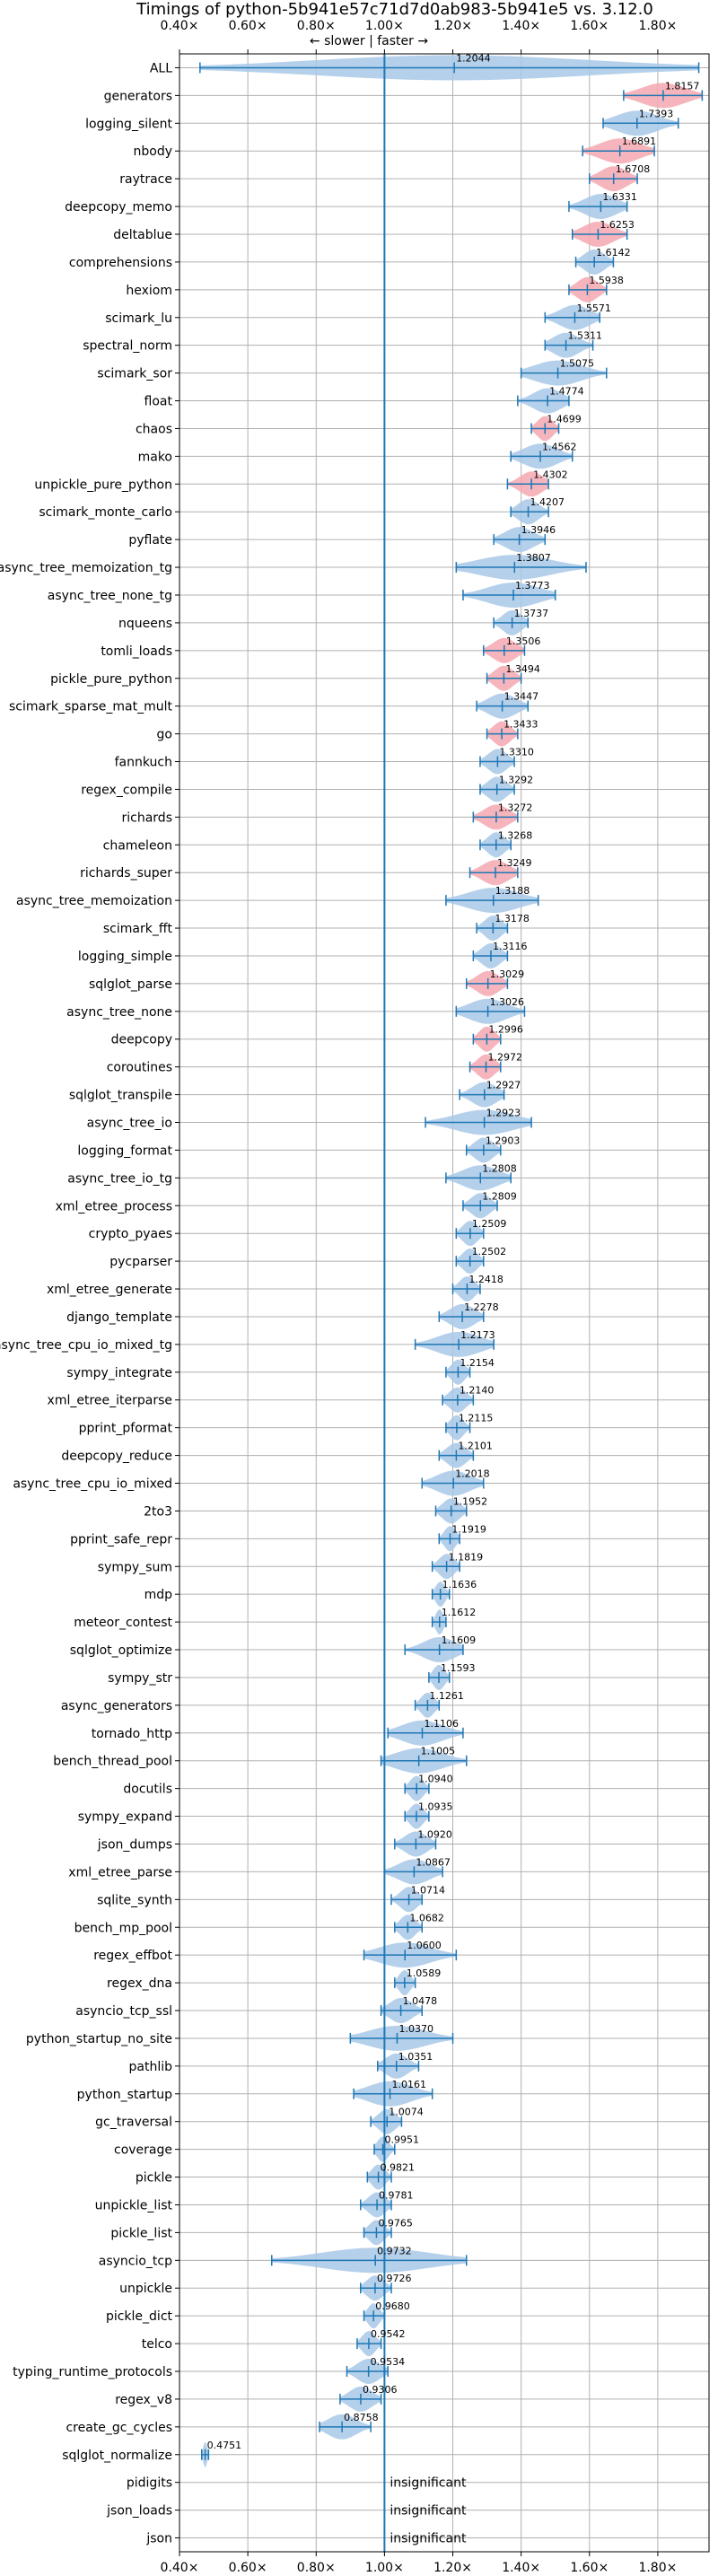  I want to click on benchmark-label: async_tree_cpu_io_mixed, so click(92, 1483).